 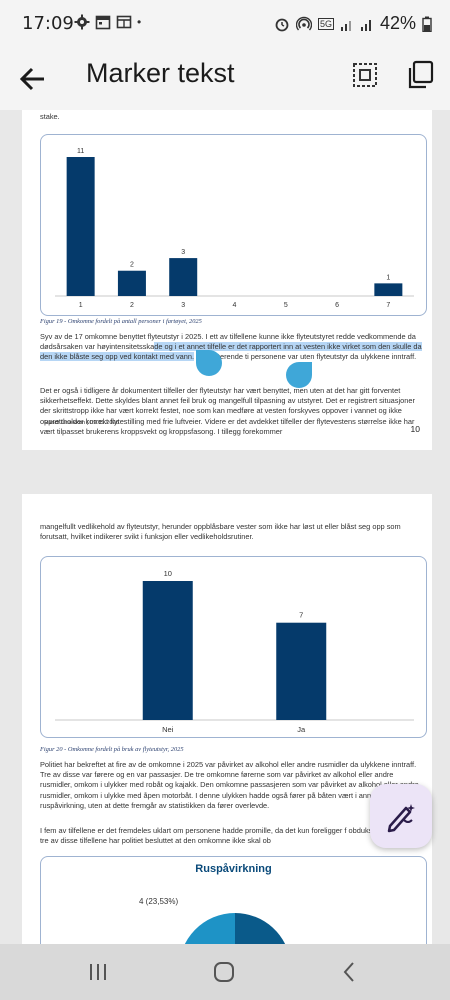 I want to click on recent-apps-icon, so click(x=98, y=972).